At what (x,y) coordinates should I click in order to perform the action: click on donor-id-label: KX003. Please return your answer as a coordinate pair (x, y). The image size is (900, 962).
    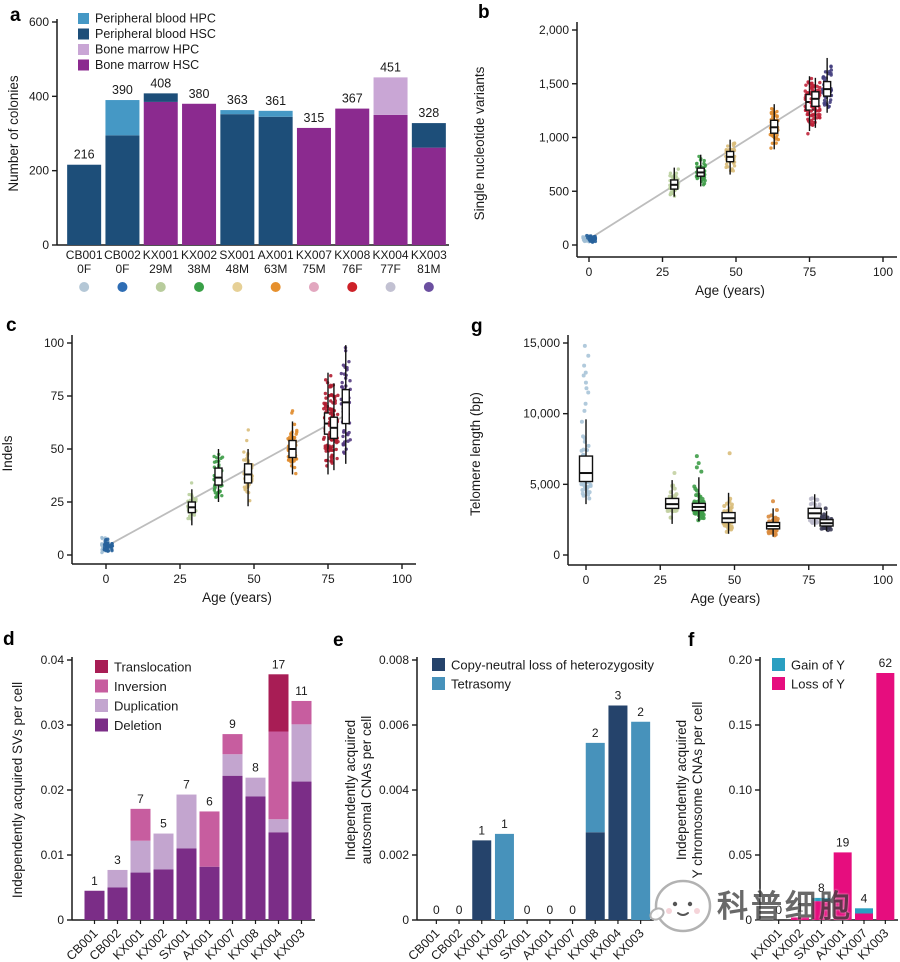
    Looking at the image, I should click on (429, 255).